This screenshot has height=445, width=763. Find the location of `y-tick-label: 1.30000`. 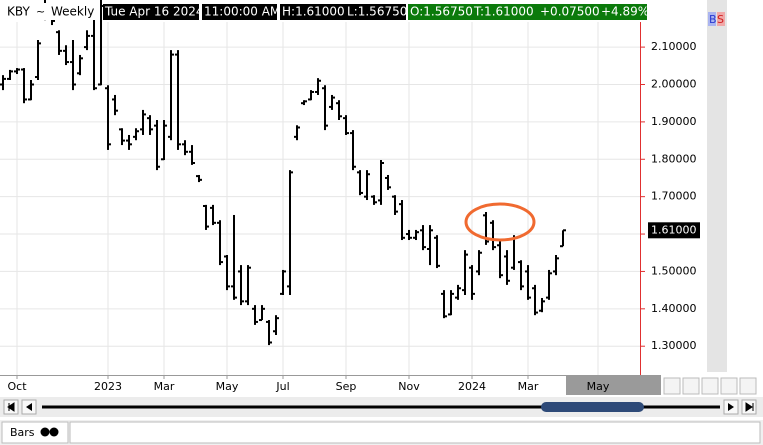

y-tick-label: 1.30000 is located at coordinates (674, 345).